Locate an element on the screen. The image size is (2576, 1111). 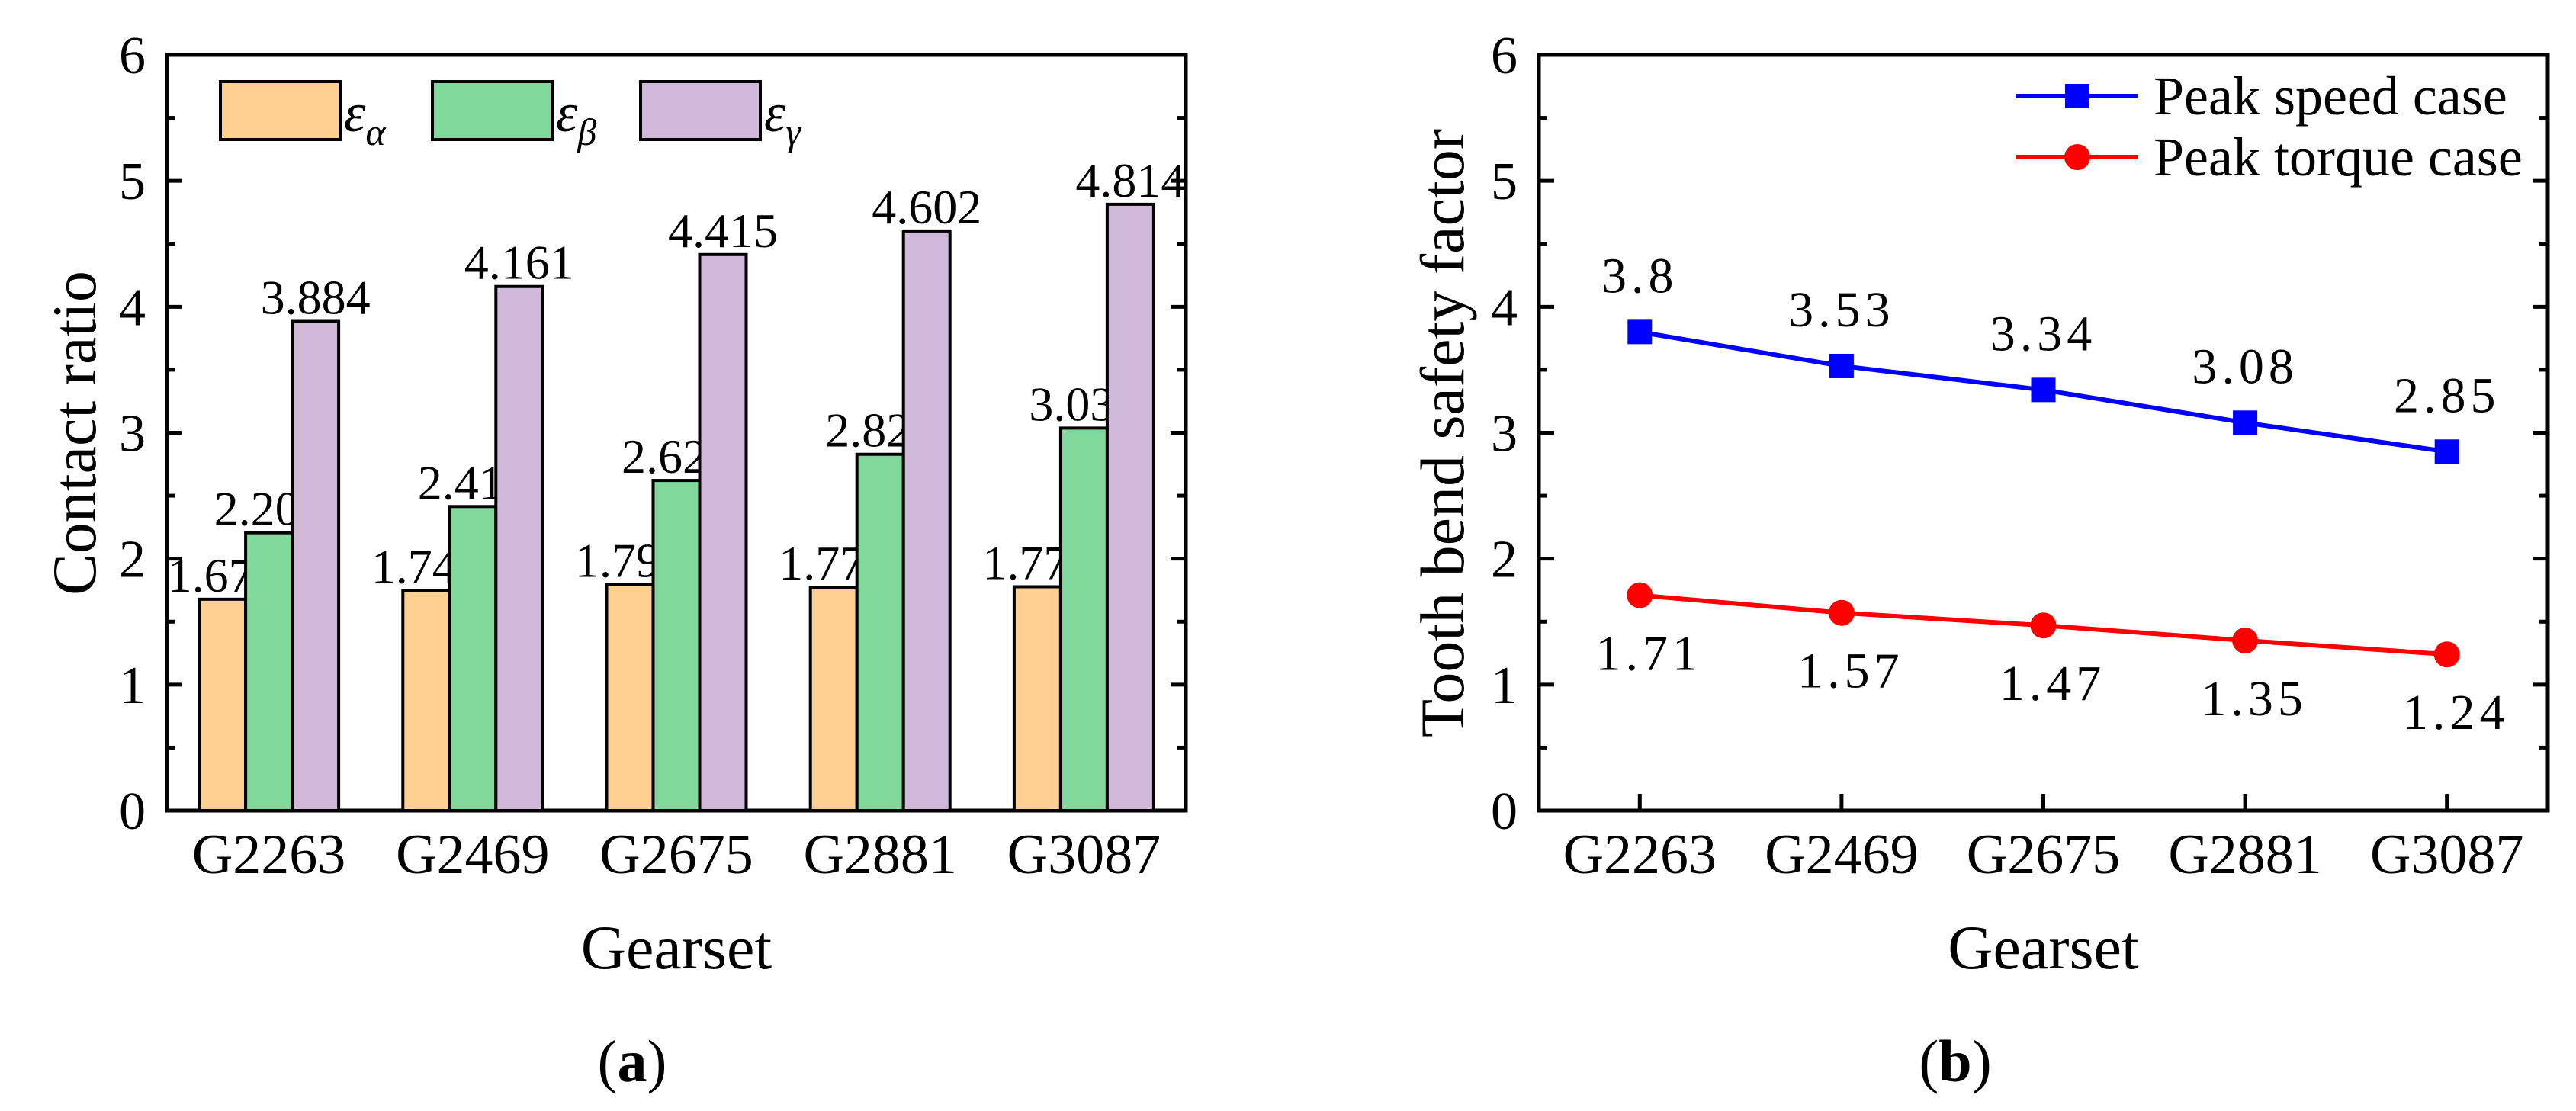
data-label: 2.85 is located at coordinates (2447, 395).